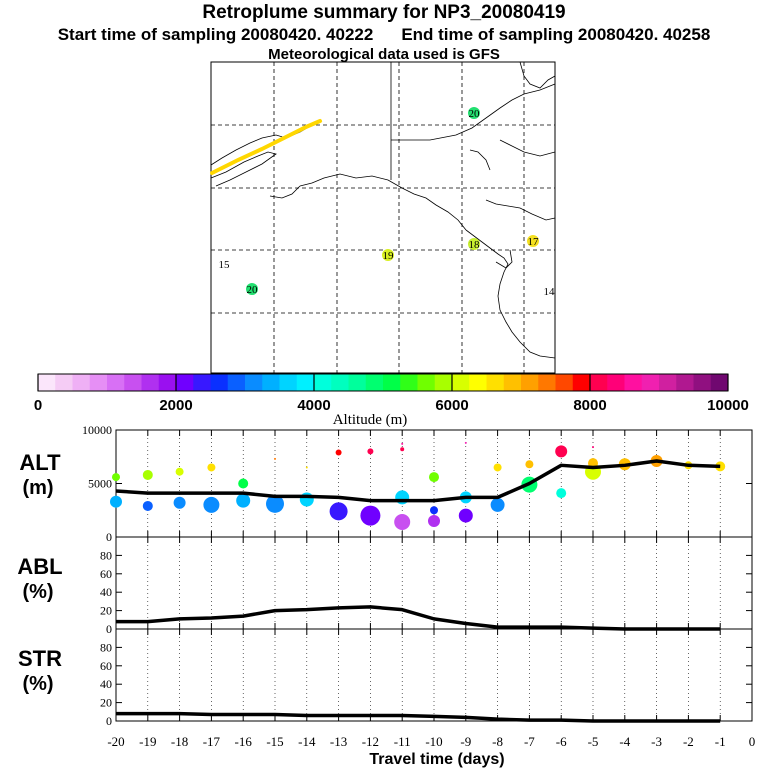 This screenshot has height=768, width=768. What do you see at coordinates (624, 741) in the screenshot?
I see `x-tick-label: -4` at bounding box center [624, 741].